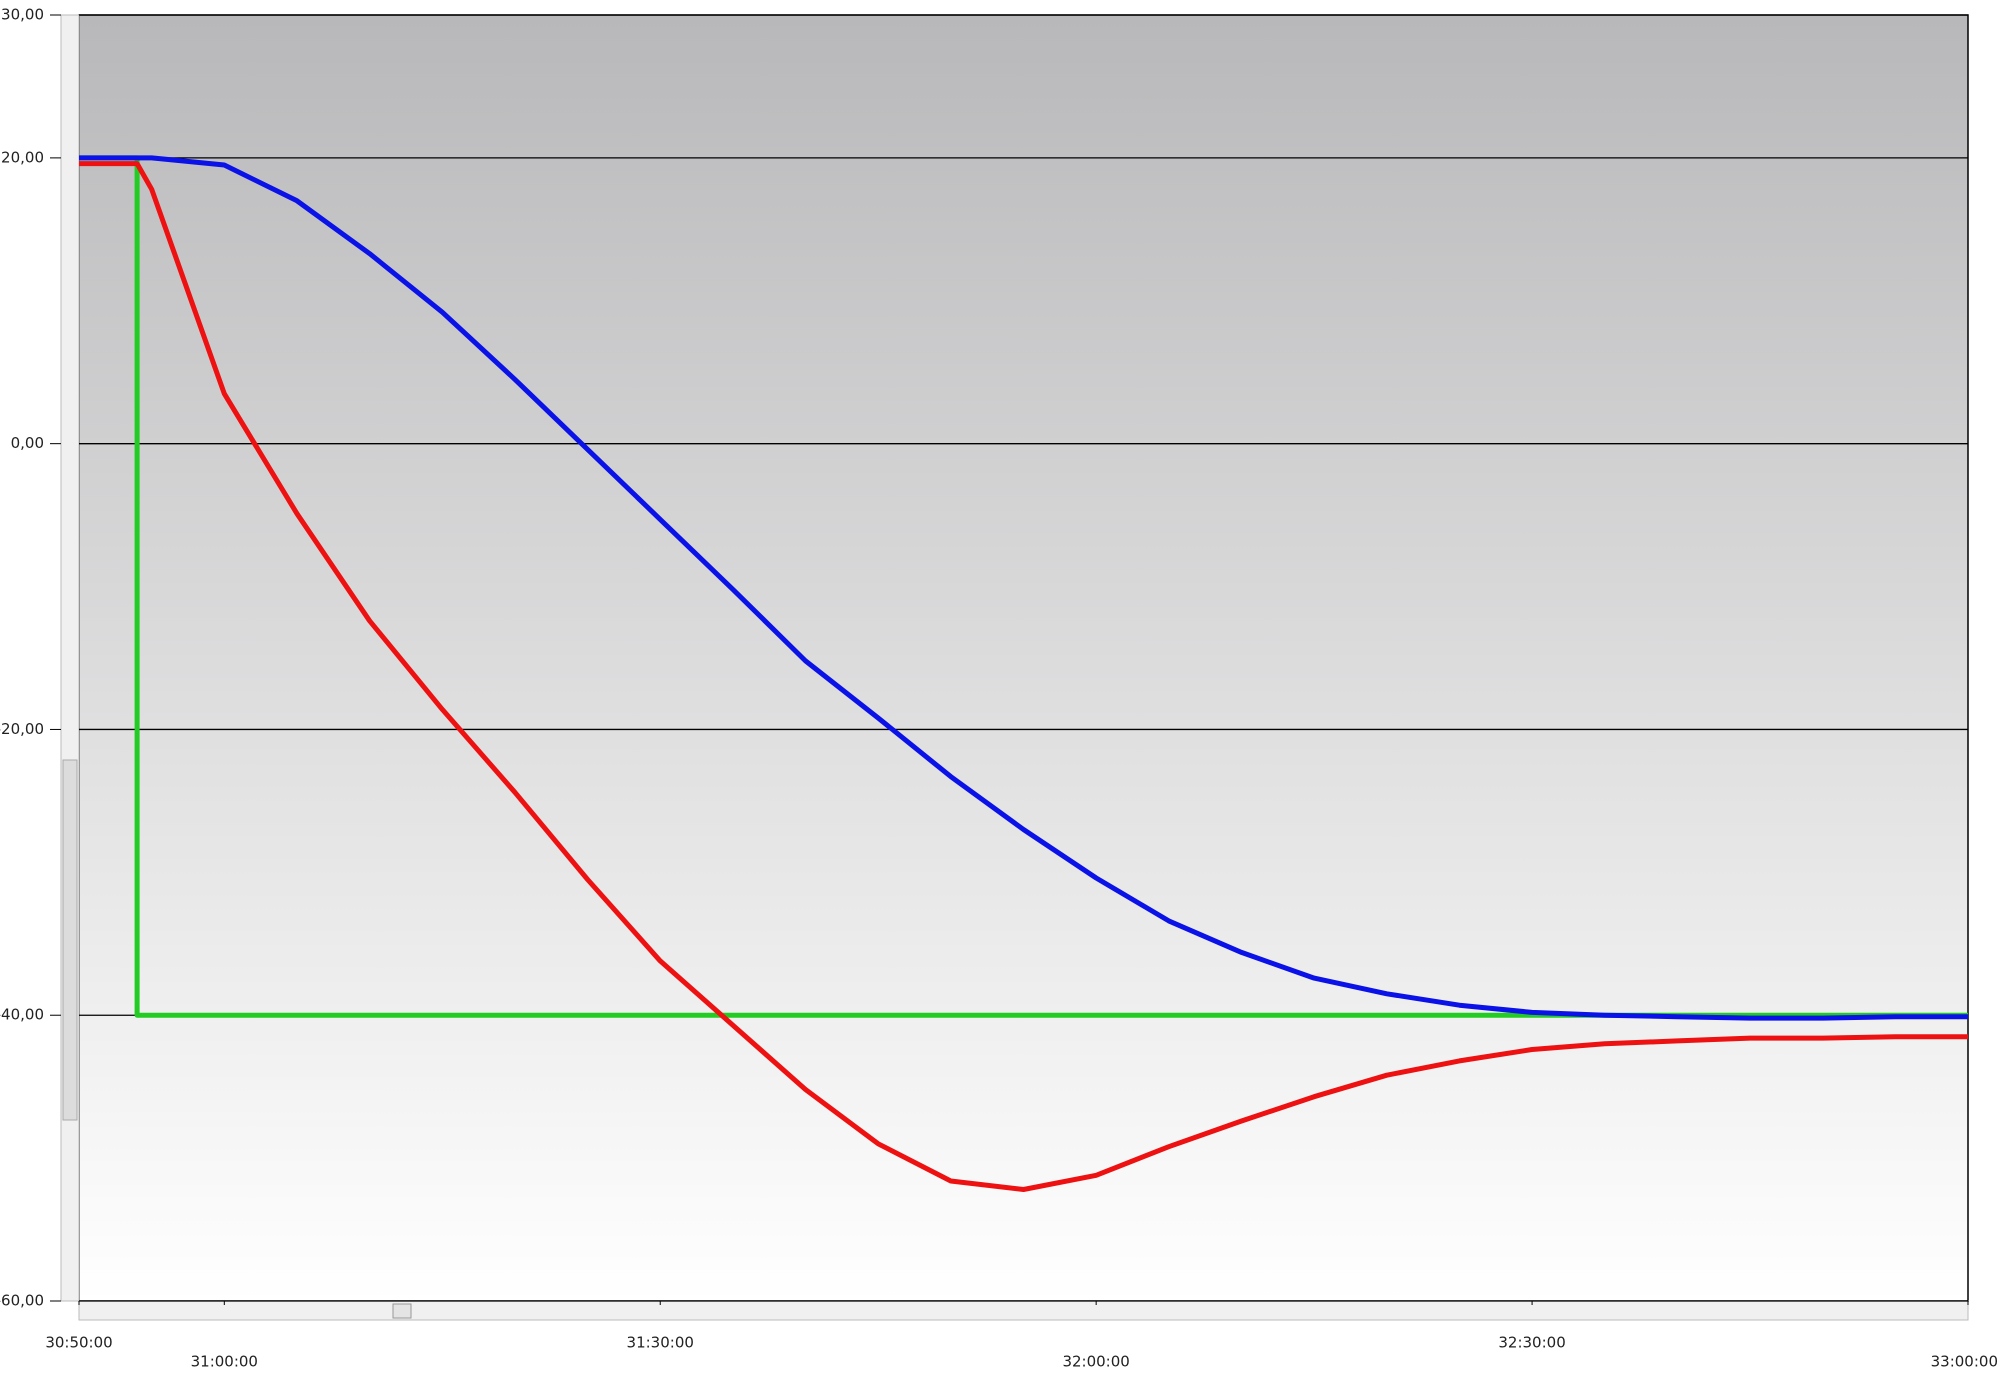  What do you see at coordinates (1964, 1362) in the screenshot?
I see `x-tick-label: 33:00:00` at bounding box center [1964, 1362].